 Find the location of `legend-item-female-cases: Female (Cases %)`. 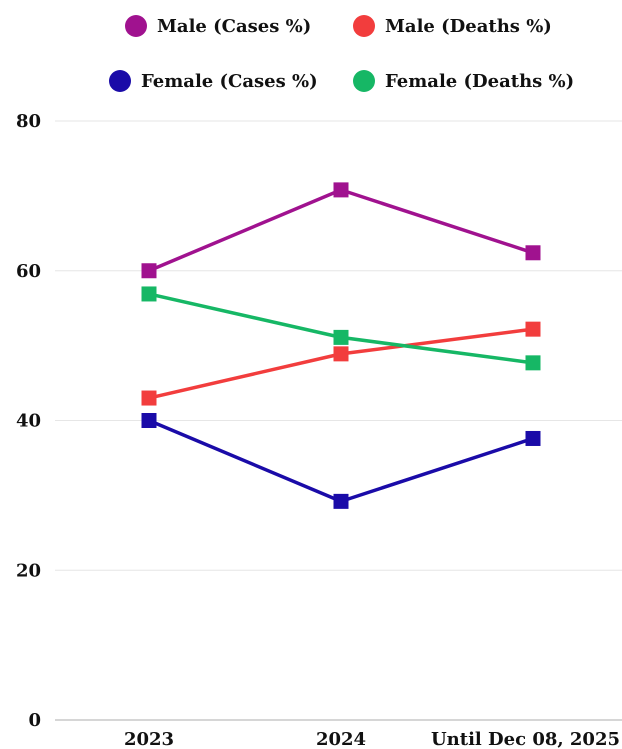

legend-item-female-cases: Female (Cases %) is located at coordinates (213, 81).